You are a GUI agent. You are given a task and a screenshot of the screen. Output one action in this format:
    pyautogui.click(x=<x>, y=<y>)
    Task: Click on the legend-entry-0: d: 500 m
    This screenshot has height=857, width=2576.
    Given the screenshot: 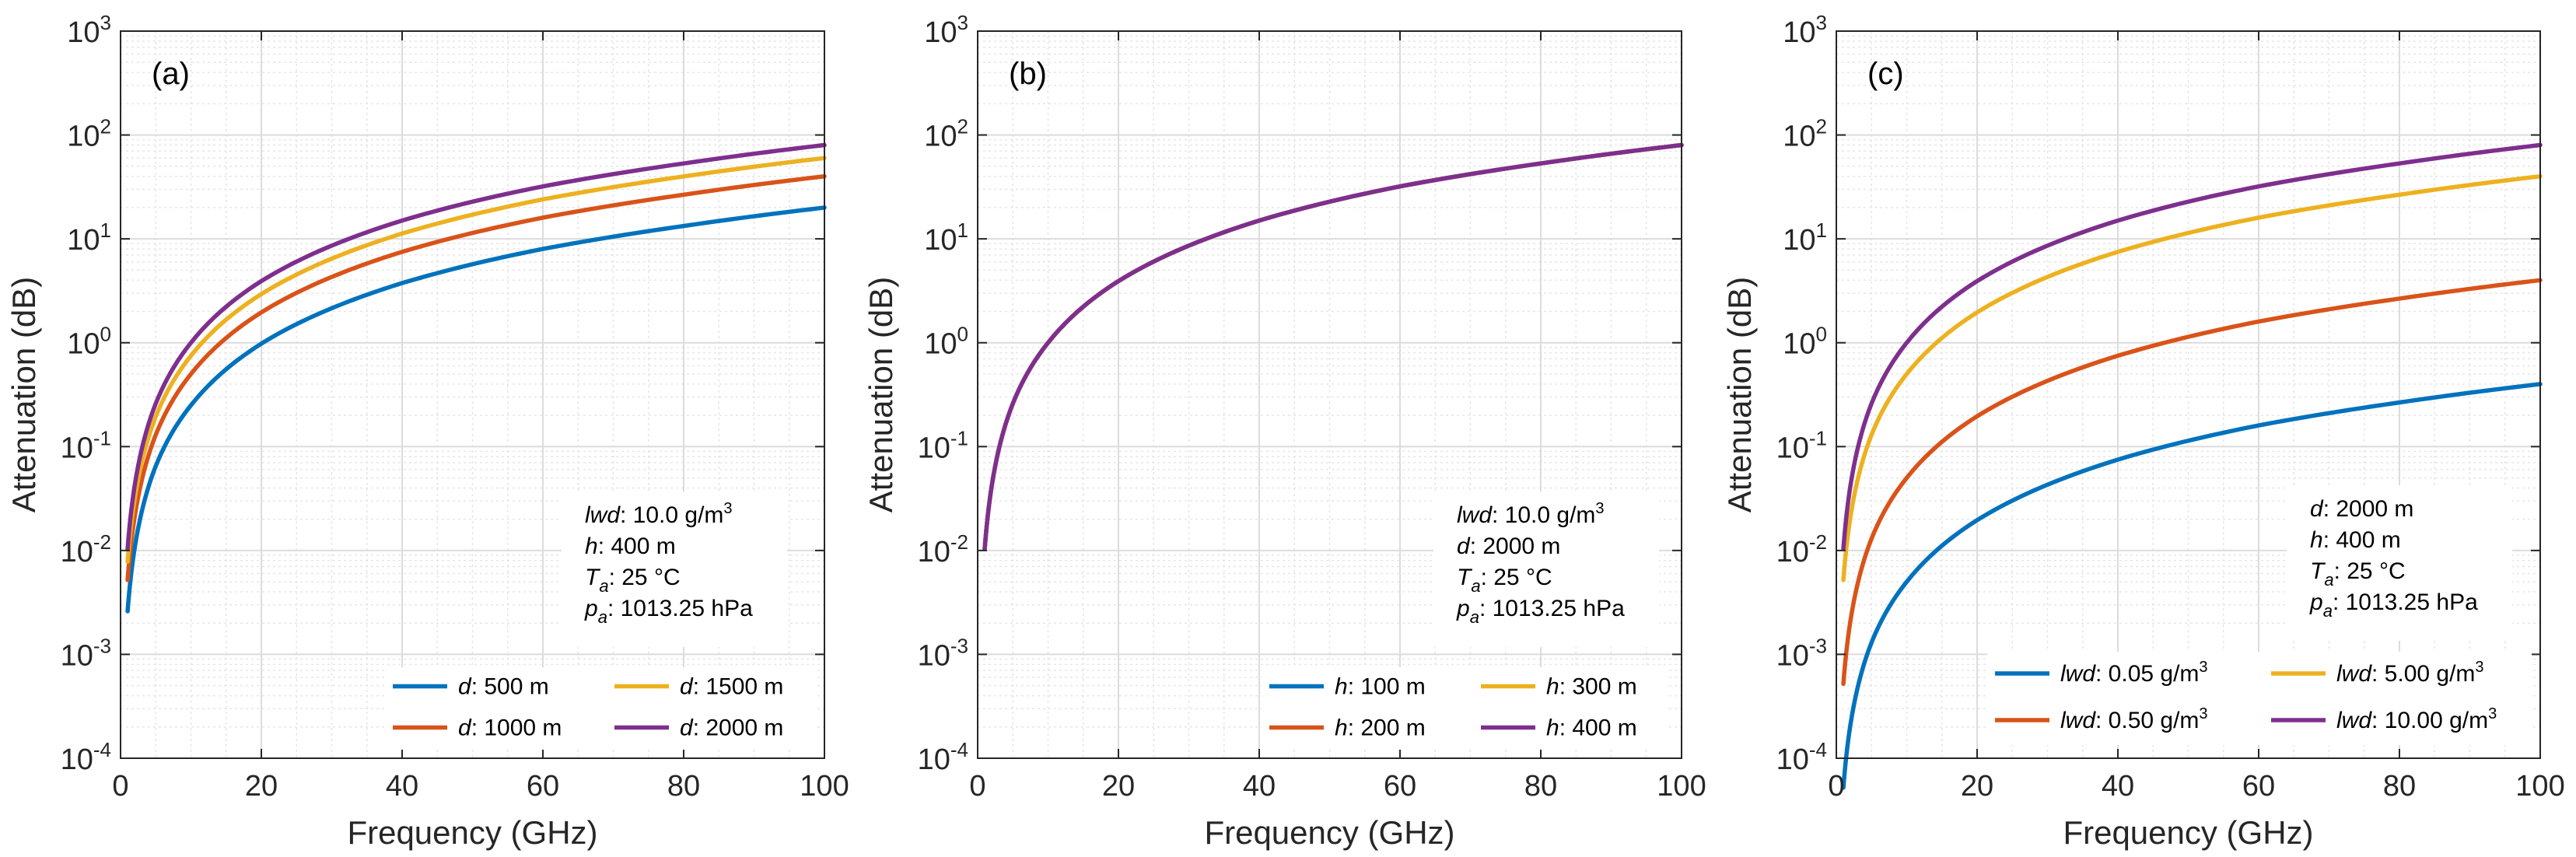 What is the action you would take?
    pyautogui.click(x=504, y=687)
    